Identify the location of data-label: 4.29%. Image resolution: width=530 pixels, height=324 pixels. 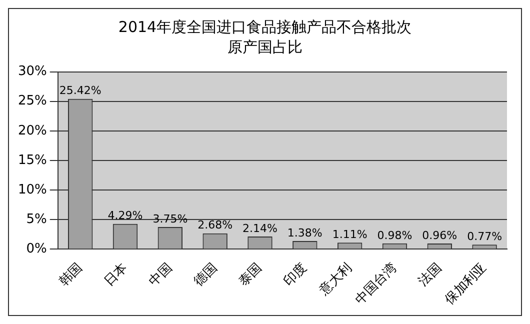
(125, 215).